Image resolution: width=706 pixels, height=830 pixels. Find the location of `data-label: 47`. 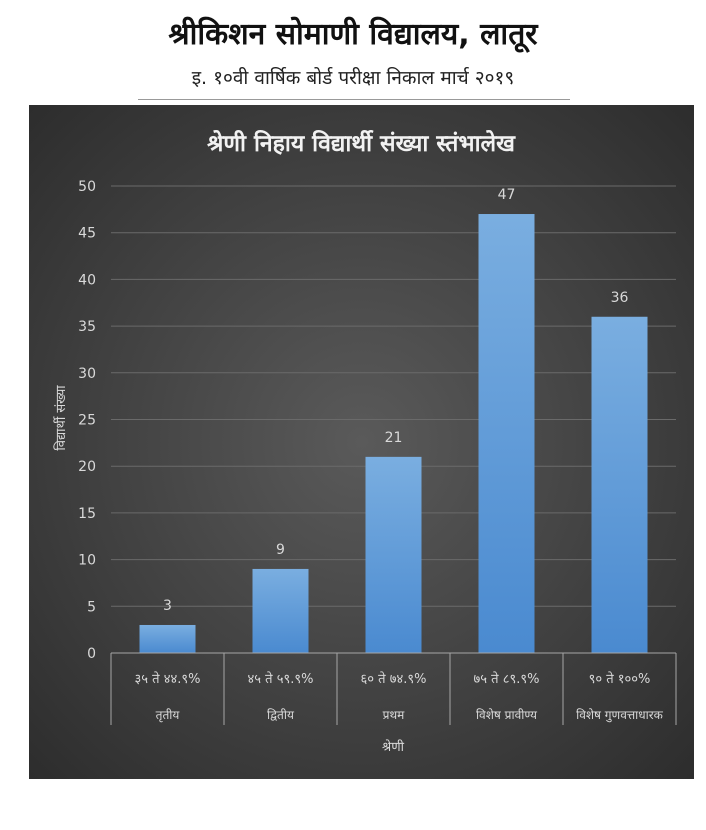

data-label: 47 is located at coordinates (507, 195).